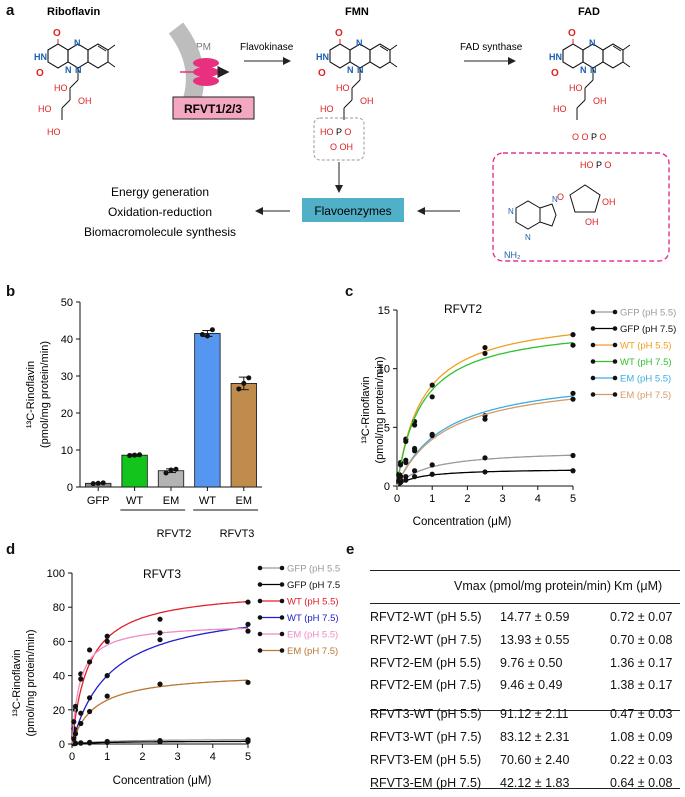 This screenshot has width=685, height=797. What do you see at coordinates (312, 651) in the screenshot?
I see `legend-label: EM (pH 7.5)` at bounding box center [312, 651].